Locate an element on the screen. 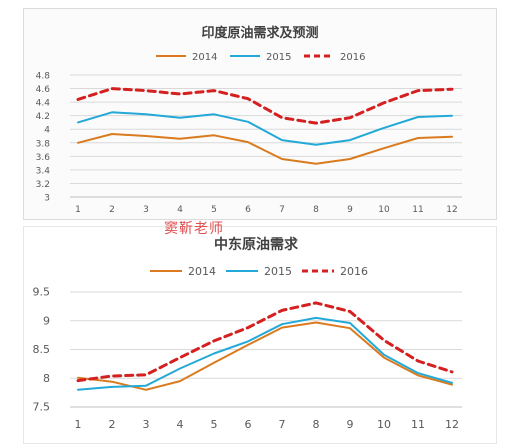 The height and width of the screenshot is (444, 508). y-tick-label: 4.8 is located at coordinates (43, 77).